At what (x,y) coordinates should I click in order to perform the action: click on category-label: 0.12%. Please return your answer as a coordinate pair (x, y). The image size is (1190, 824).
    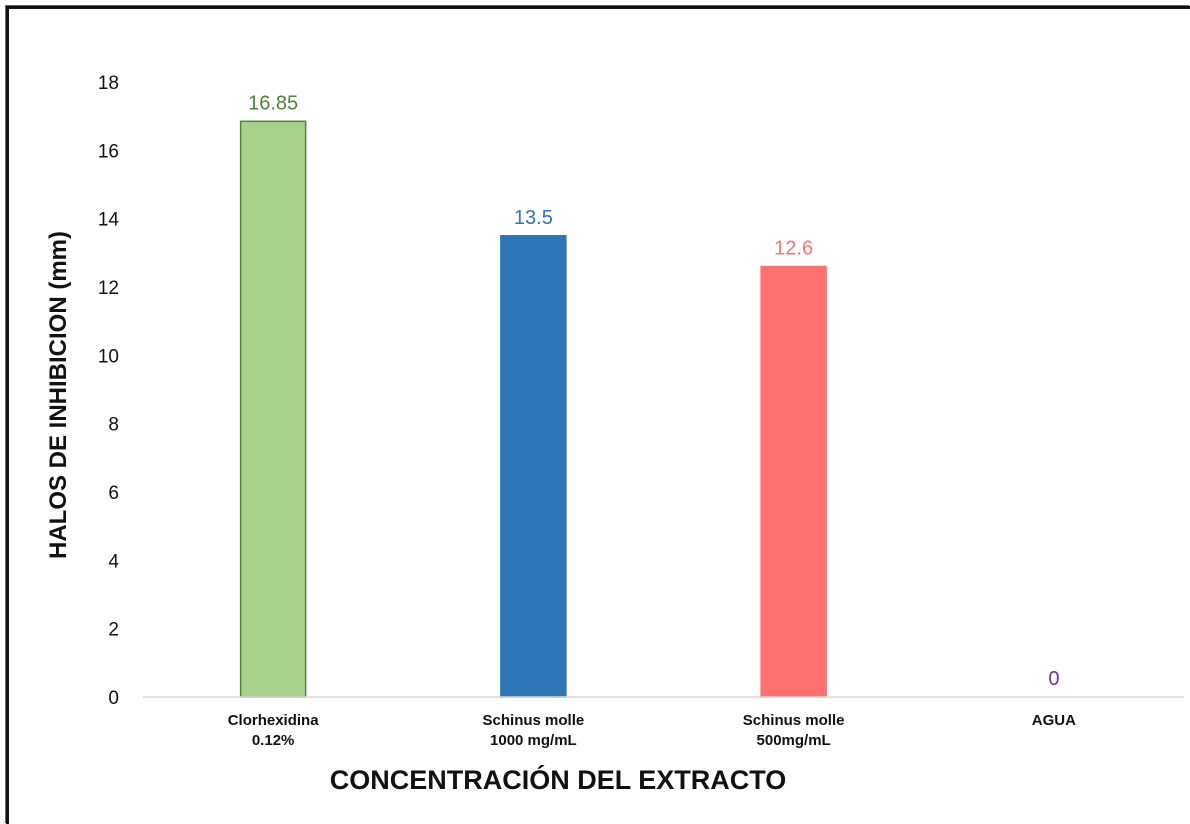
    Looking at the image, I should click on (273, 740).